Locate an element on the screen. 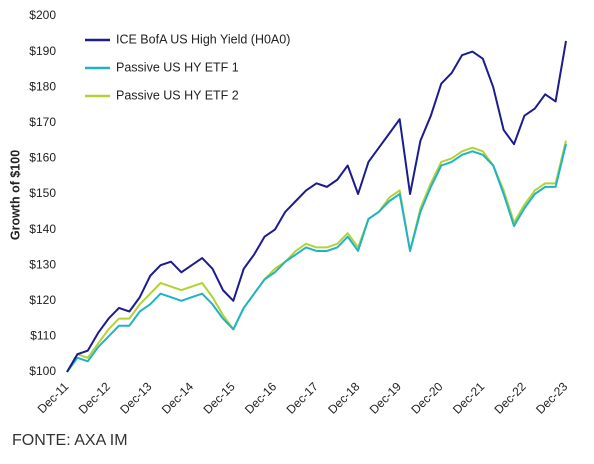 The height and width of the screenshot is (464, 594). y-axis-label: Growth of $100 is located at coordinates (15, 195).